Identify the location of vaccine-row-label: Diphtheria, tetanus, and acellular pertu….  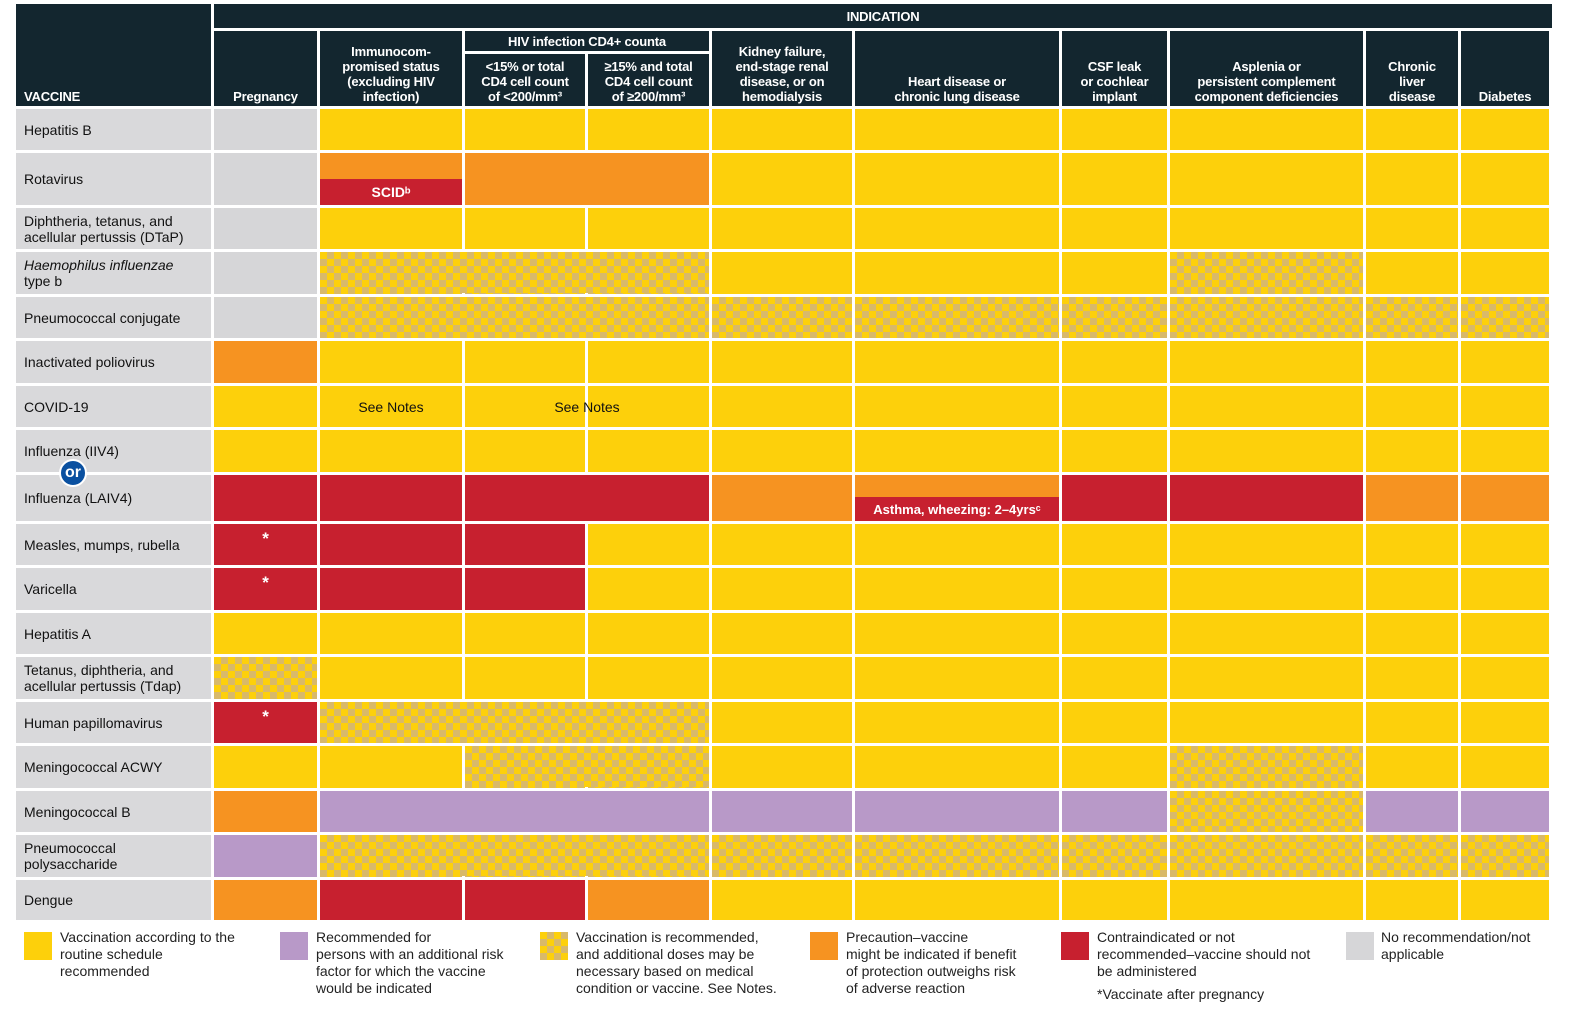
(113, 228).